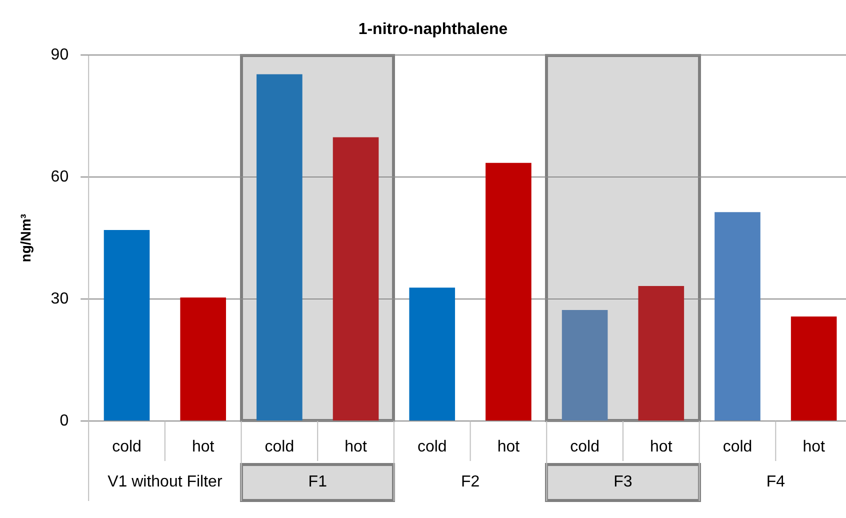 This screenshot has width=846, height=518. Describe the element at coordinates (64, 421) in the screenshot. I see `y-tick-label: 0` at that location.